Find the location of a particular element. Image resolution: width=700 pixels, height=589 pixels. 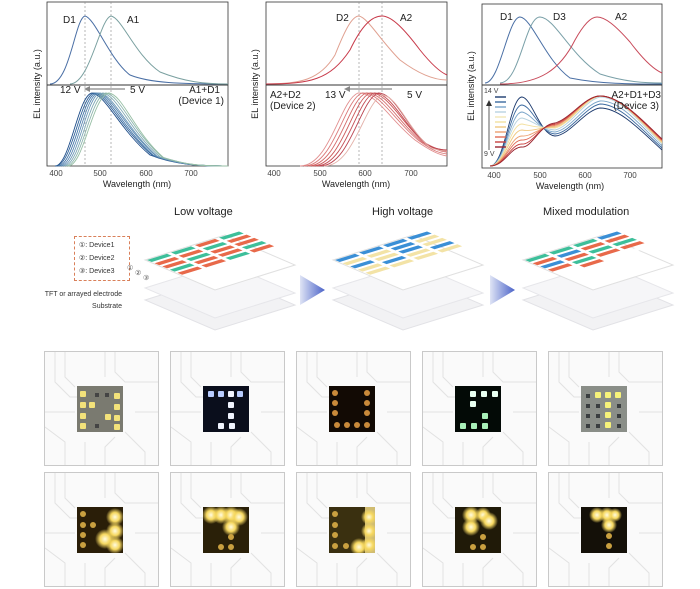

stack-mixed-modulation is located at coordinates (598, 281).